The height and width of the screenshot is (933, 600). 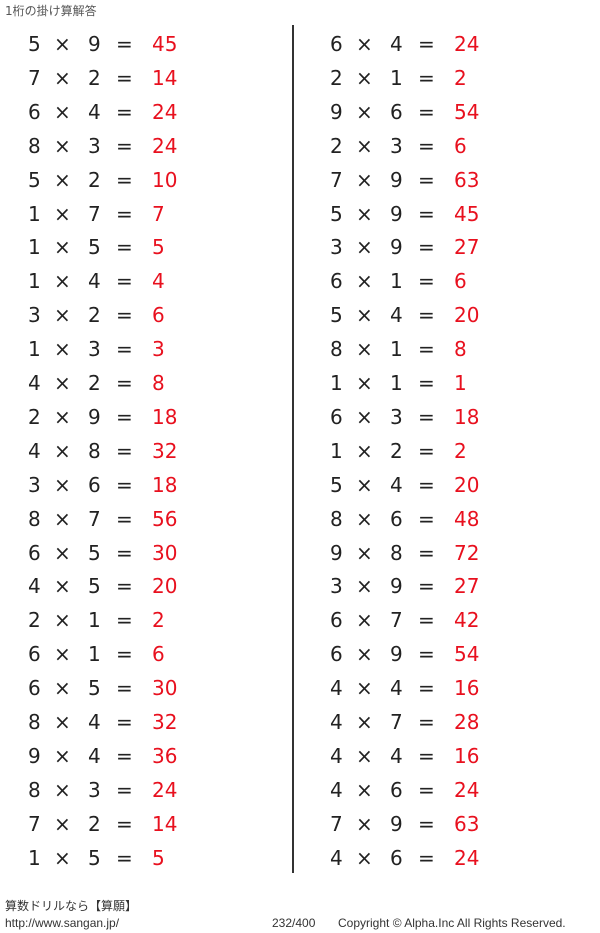 What do you see at coordinates (71, 906) in the screenshot?
I see `footer-brand: 算数ドリルなら【算願】` at bounding box center [71, 906].